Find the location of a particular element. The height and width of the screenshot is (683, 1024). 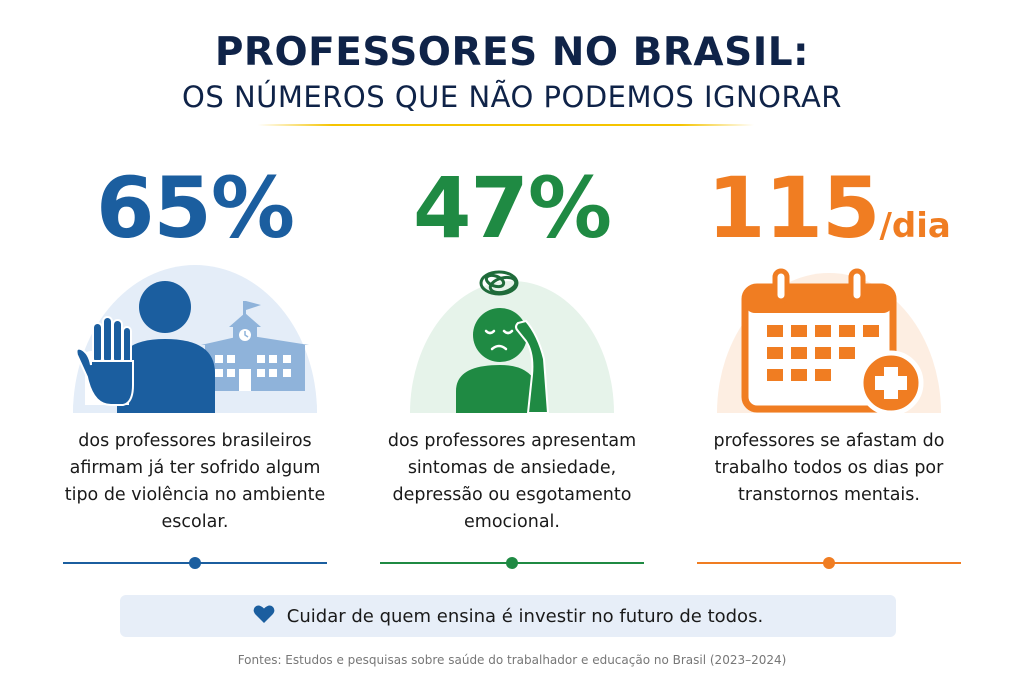

description-line: professores se afastam do is located at coordinates (829, 441).